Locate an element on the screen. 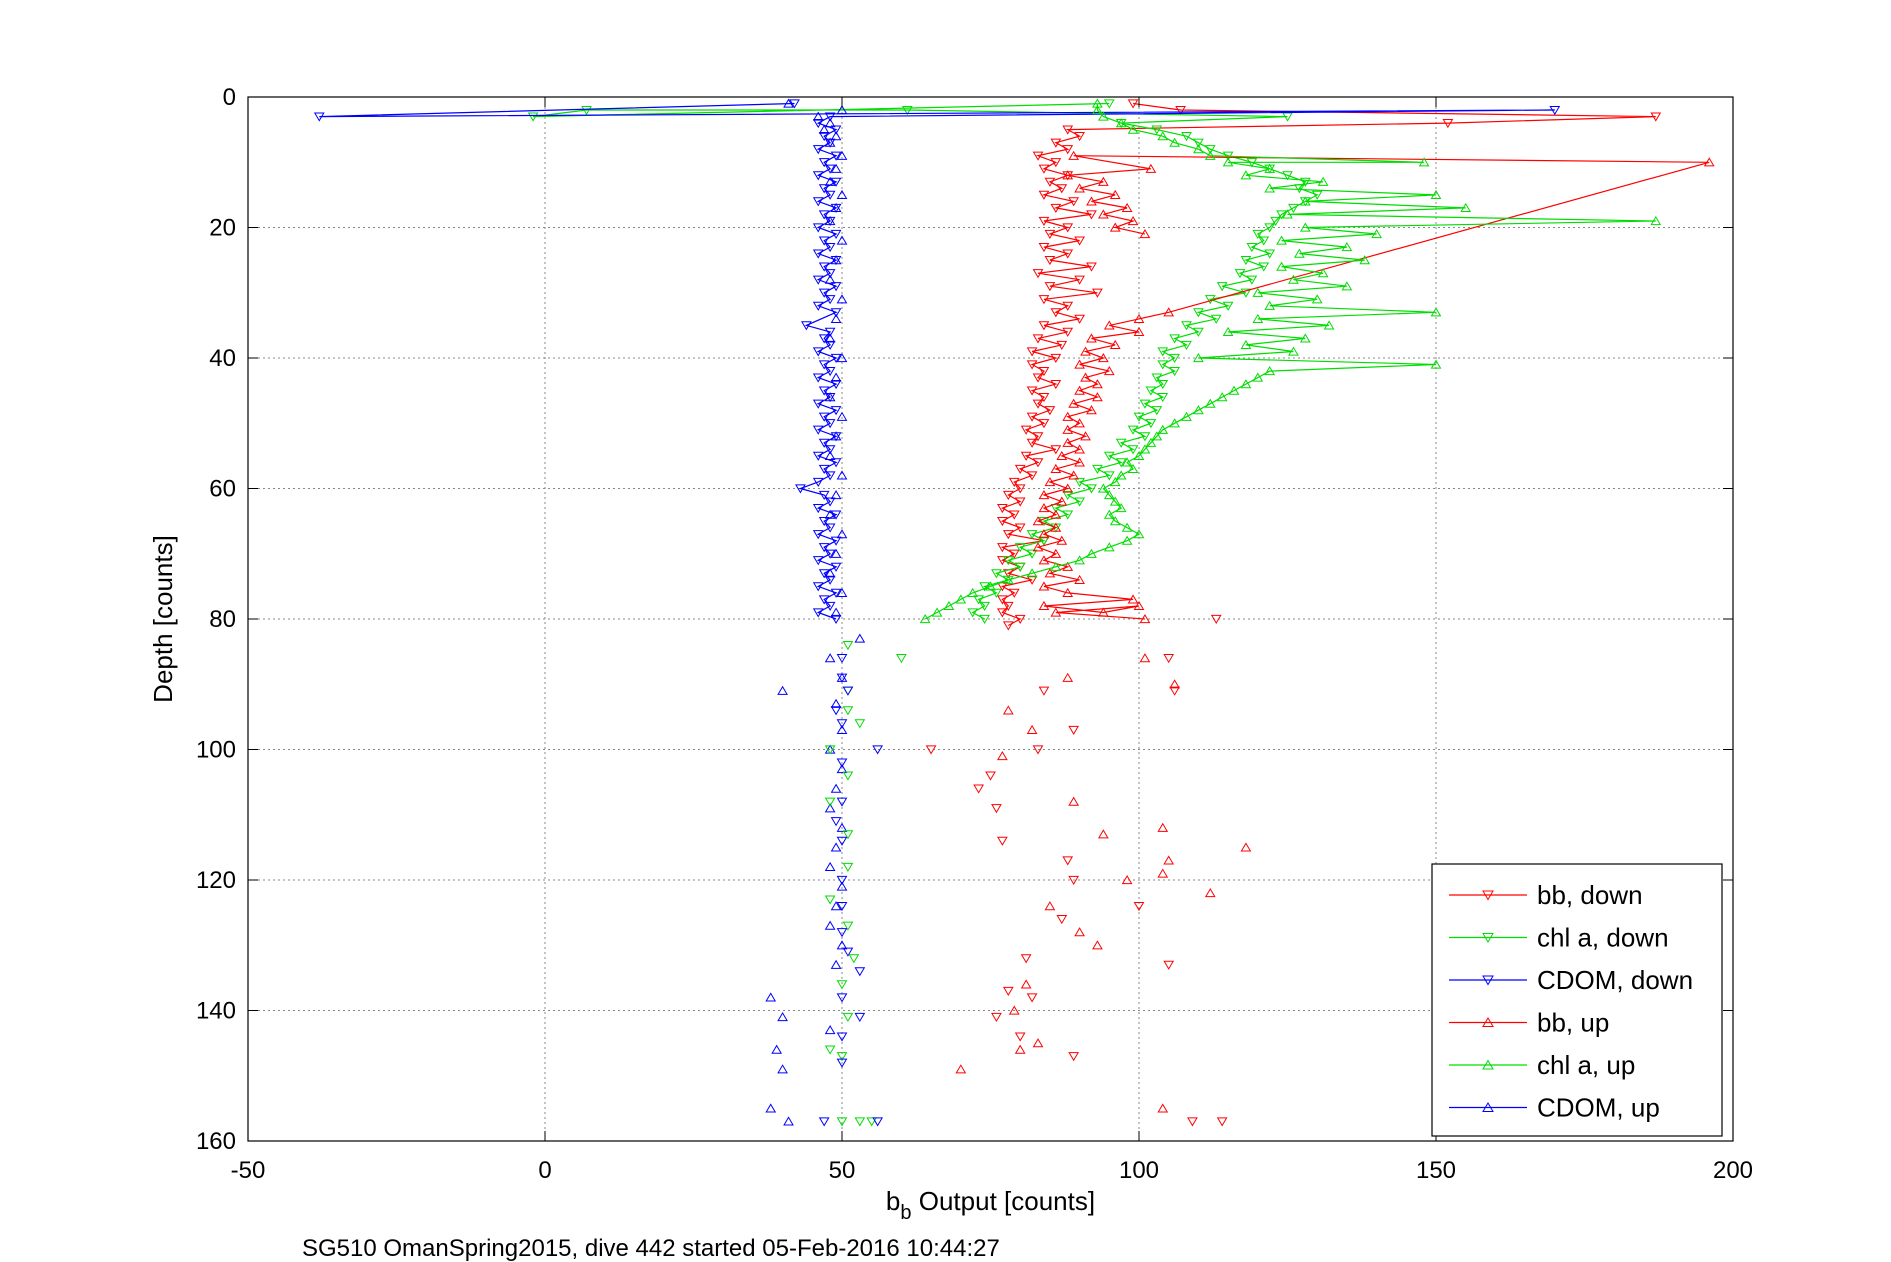 The image size is (1891, 1262). y-tick-label: 80 is located at coordinates (222, 619).